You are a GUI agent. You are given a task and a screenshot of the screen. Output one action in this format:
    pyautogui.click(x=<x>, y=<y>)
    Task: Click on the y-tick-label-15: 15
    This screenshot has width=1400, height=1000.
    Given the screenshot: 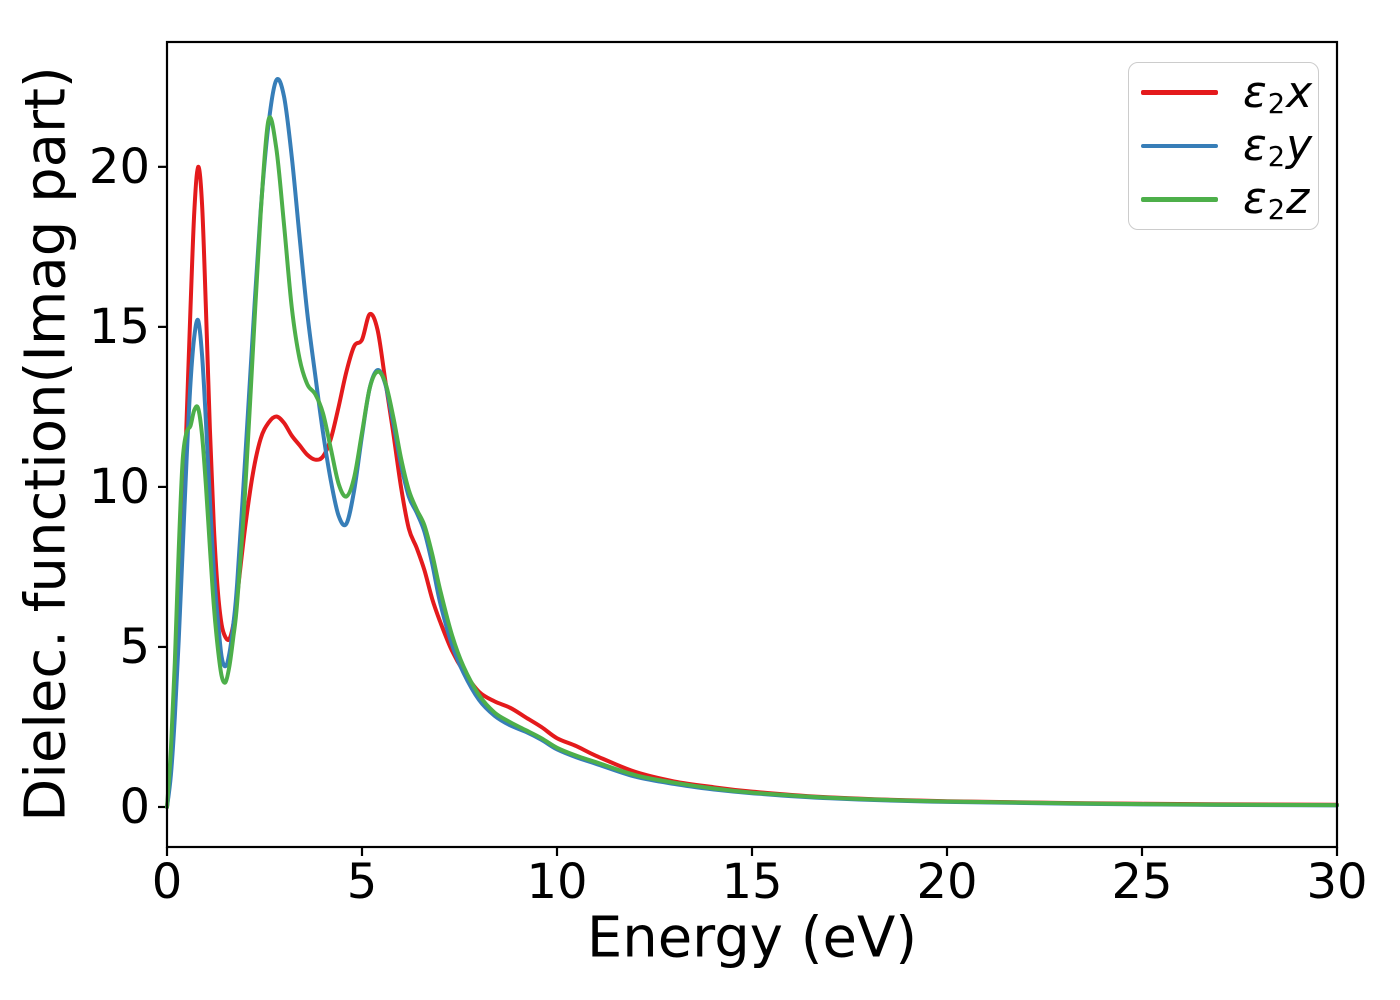 What is the action you would take?
    pyautogui.click(x=119, y=326)
    